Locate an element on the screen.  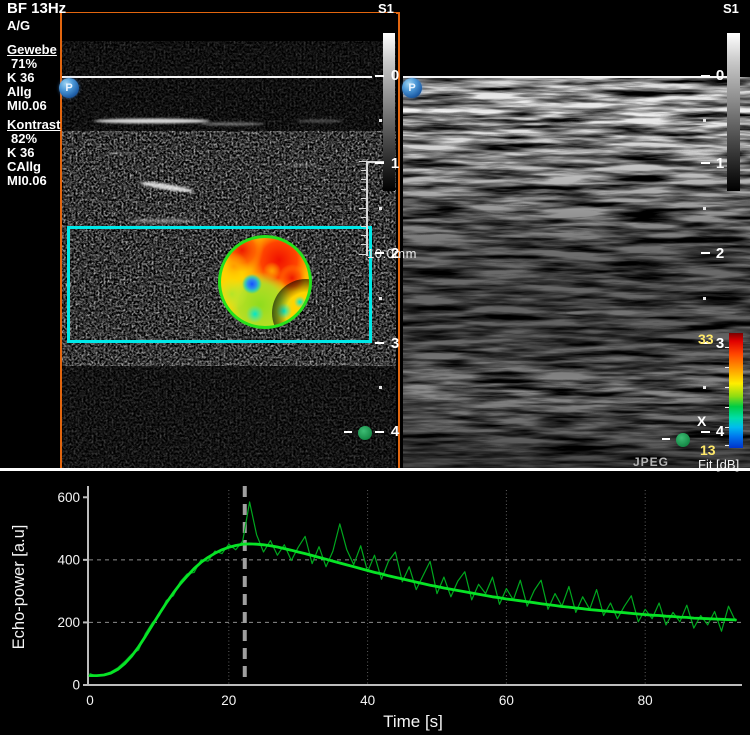
y-axis-title: Echo-power [a.u] is located at coordinates (19, 587).